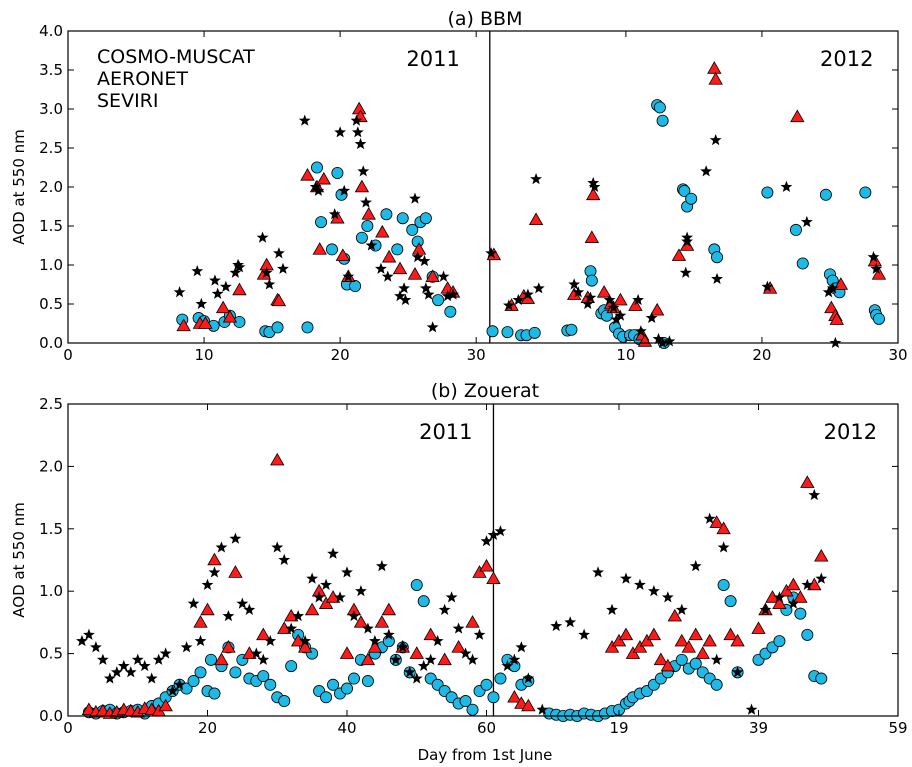  What do you see at coordinates (51, 31) in the screenshot?
I see `panel-a-ytick-label: 4.0` at bounding box center [51, 31].